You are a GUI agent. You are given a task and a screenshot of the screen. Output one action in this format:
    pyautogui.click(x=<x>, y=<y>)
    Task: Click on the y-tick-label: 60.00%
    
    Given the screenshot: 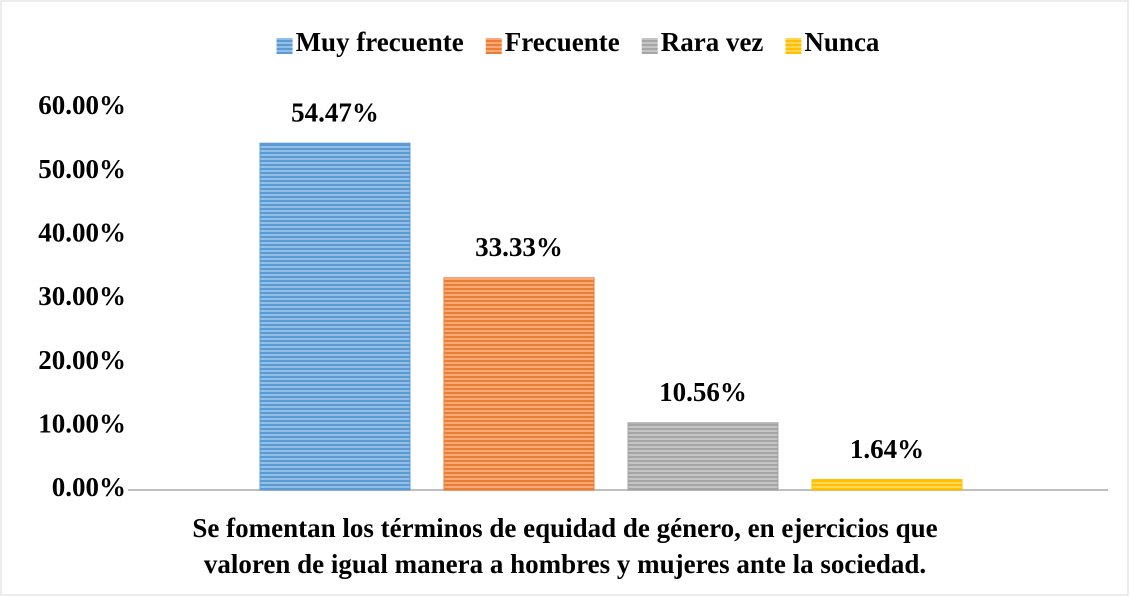 What is the action you would take?
    pyautogui.click(x=82, y=105)
    